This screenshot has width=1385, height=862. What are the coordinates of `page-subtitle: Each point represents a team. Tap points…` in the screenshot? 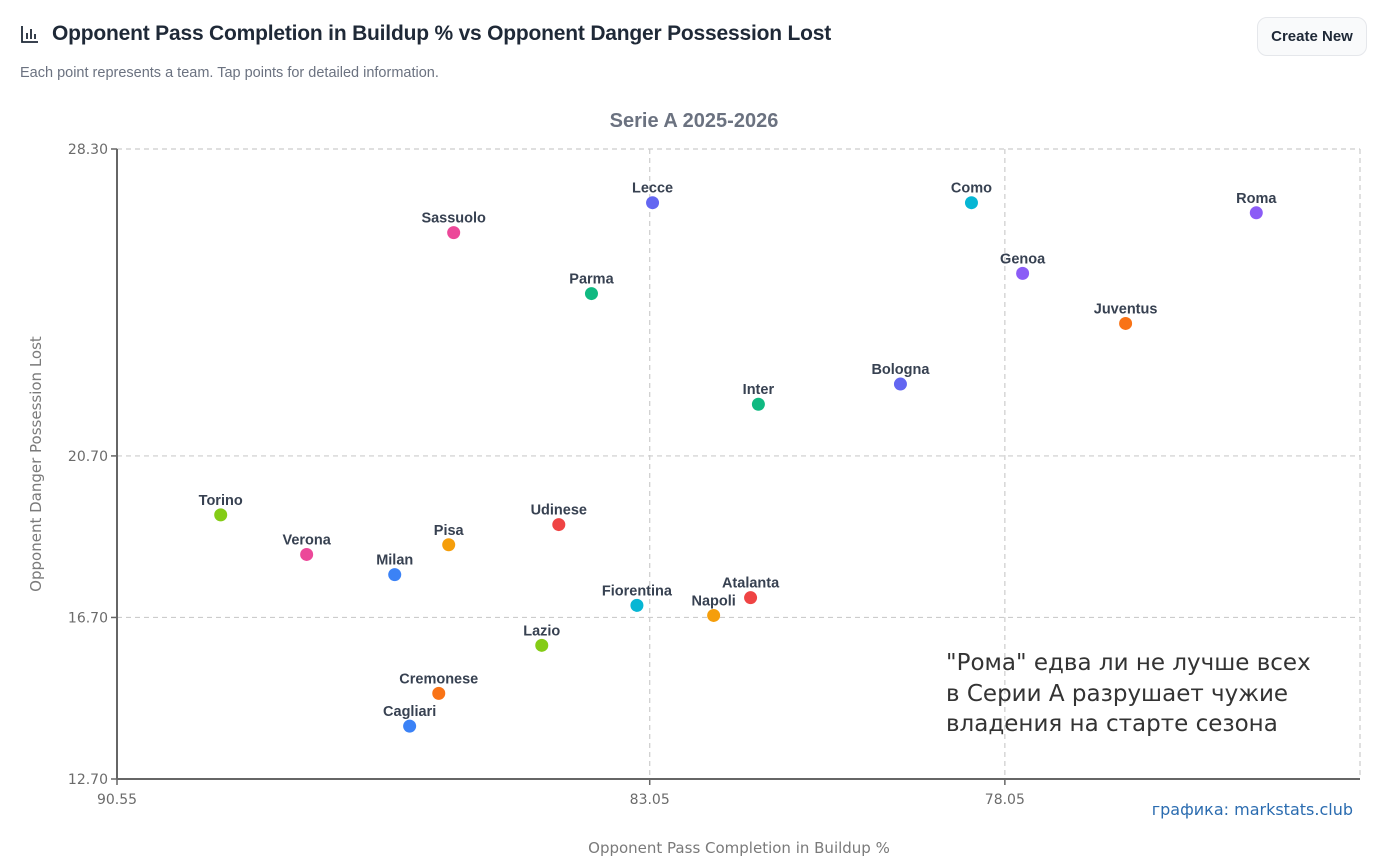 It's located at (229, 73).